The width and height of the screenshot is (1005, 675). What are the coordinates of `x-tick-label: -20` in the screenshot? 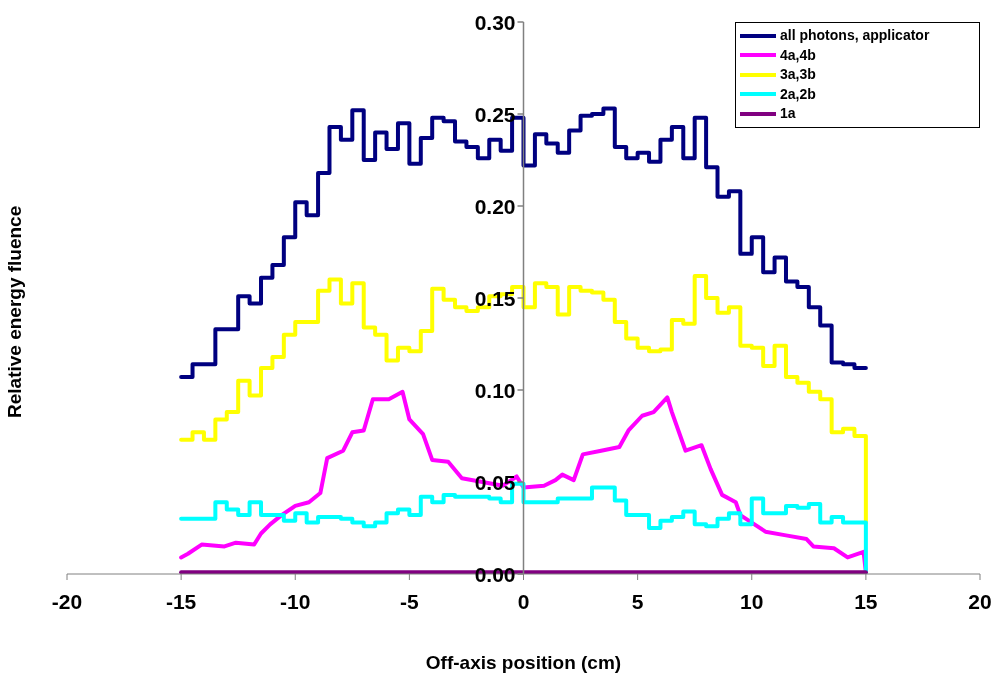 It's located at (67, 601).